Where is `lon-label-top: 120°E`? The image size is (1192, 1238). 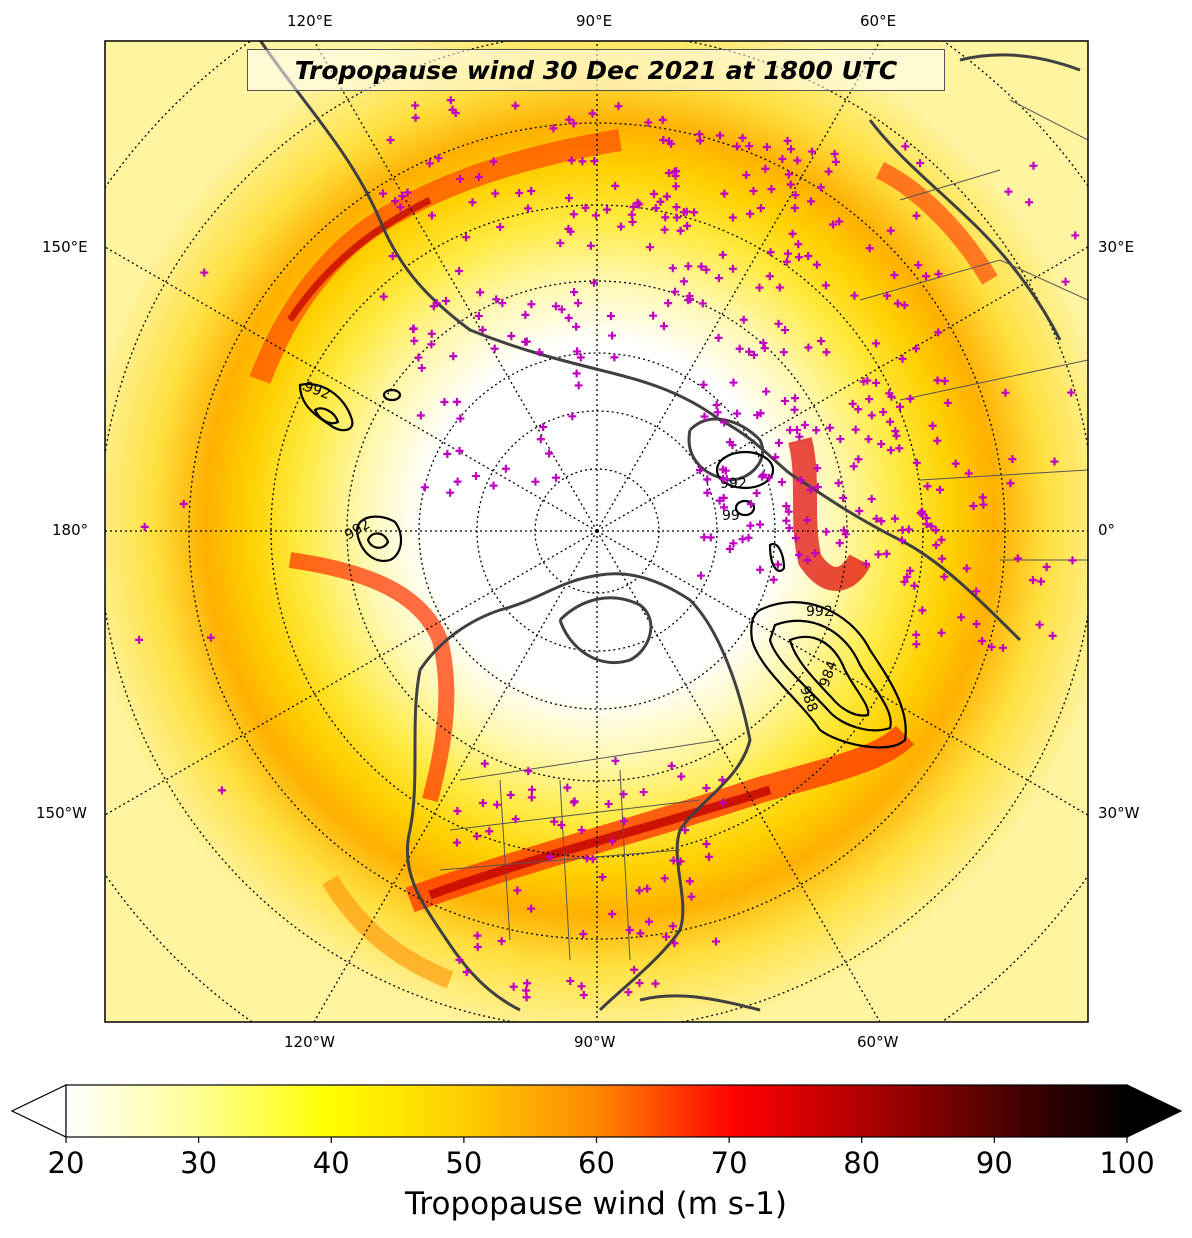 lon-label-top: 120°E is located at coordinates (310, 21).